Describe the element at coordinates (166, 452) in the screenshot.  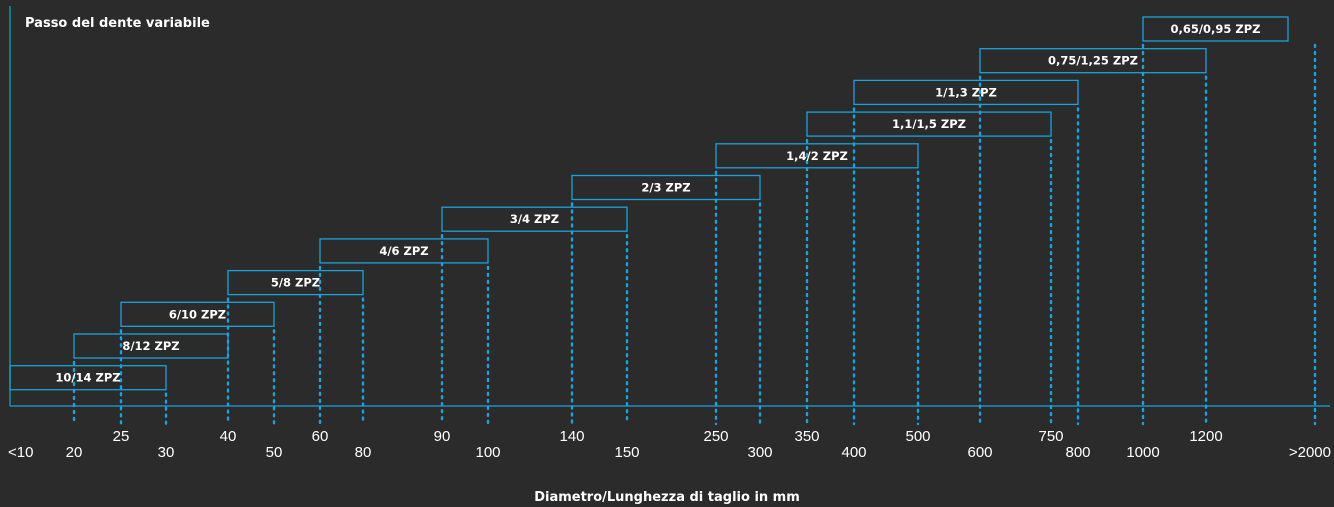
I see `tick-label: 30` at that location.